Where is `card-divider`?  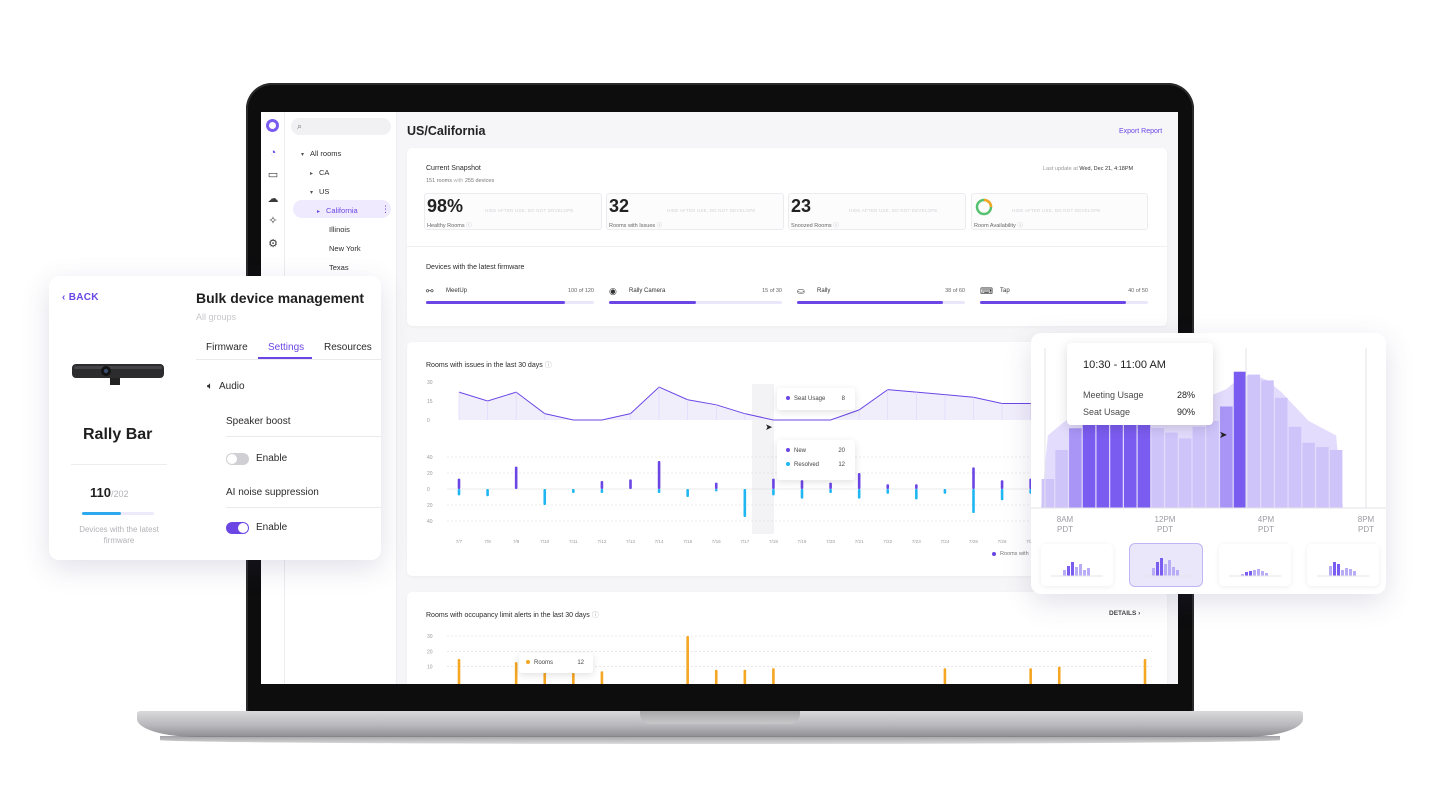 card-divider is located at coordinates (787, 246).